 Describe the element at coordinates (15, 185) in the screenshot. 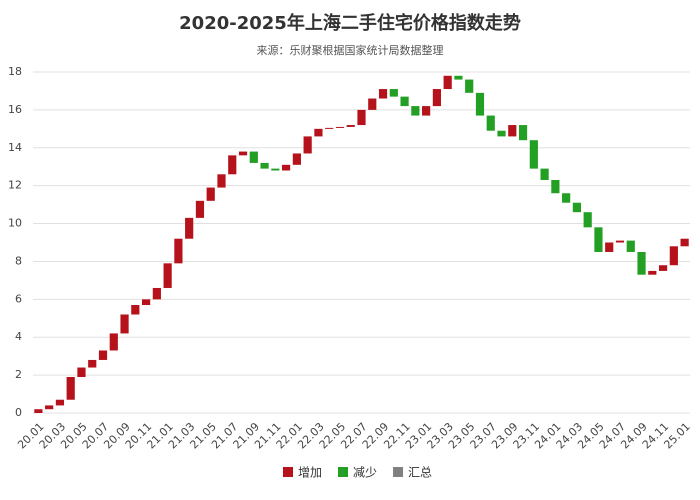

I see `y-tick-label: 12` at that location.